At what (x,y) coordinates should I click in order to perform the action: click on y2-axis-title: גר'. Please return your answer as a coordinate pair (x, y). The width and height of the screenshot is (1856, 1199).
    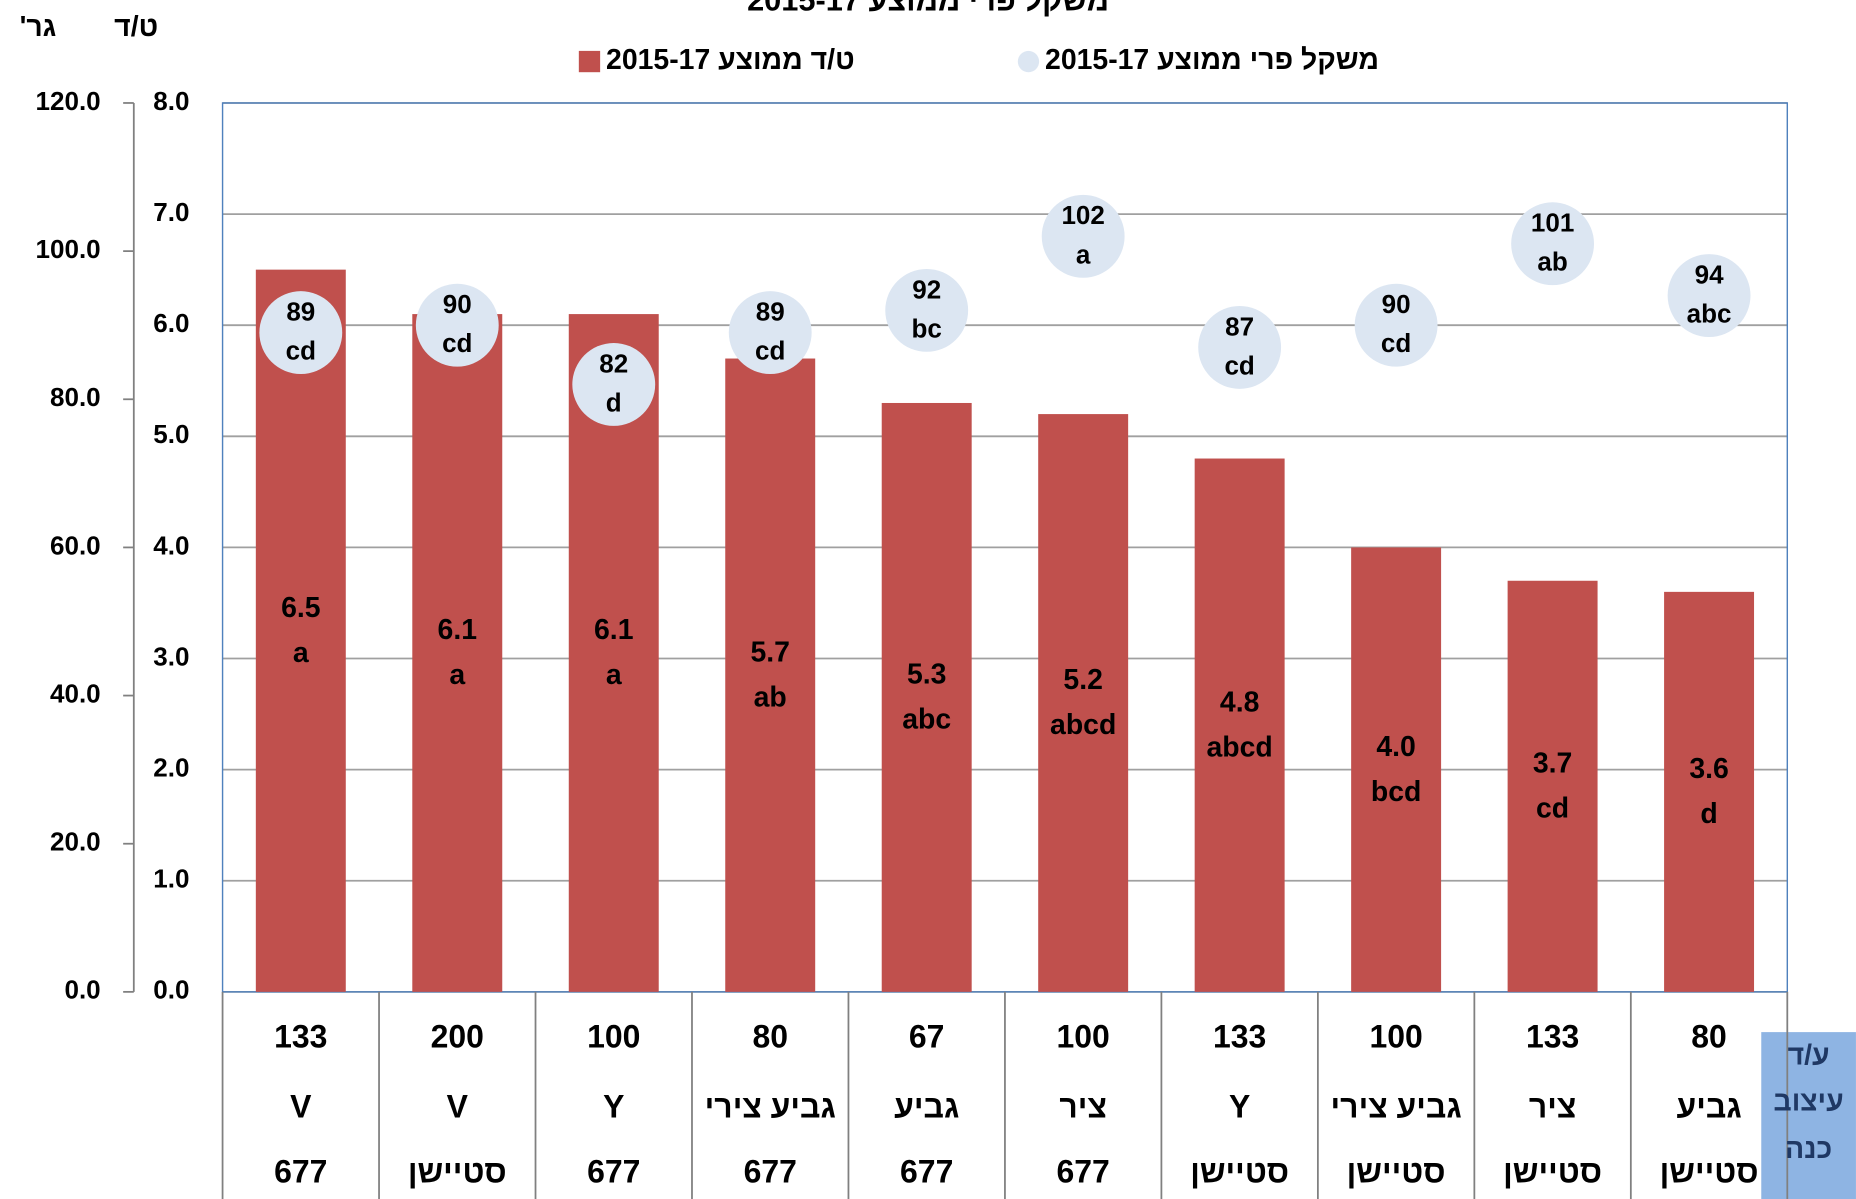
    Looking at the image, I should click on (38, 27).